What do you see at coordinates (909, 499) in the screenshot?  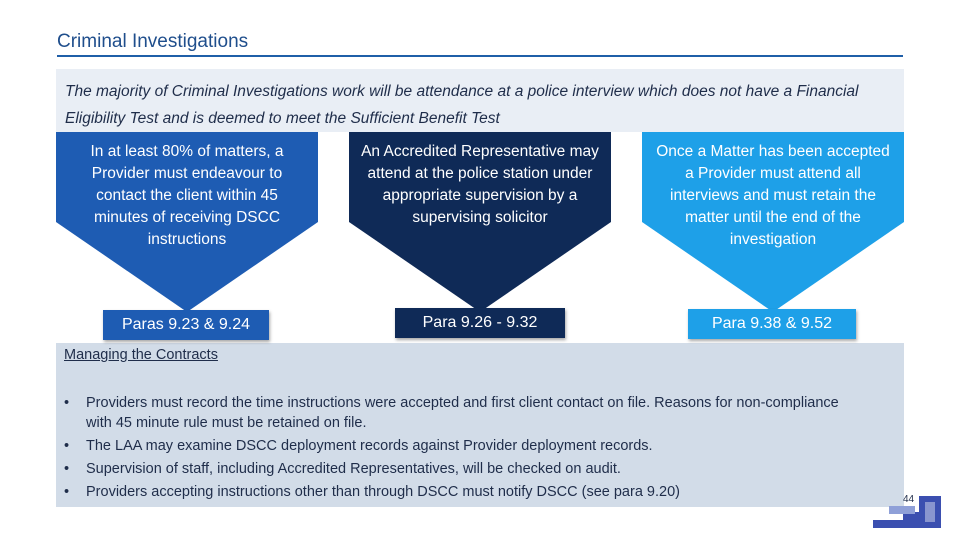 I see `page-number: 44` at bounding box center [909, 499].